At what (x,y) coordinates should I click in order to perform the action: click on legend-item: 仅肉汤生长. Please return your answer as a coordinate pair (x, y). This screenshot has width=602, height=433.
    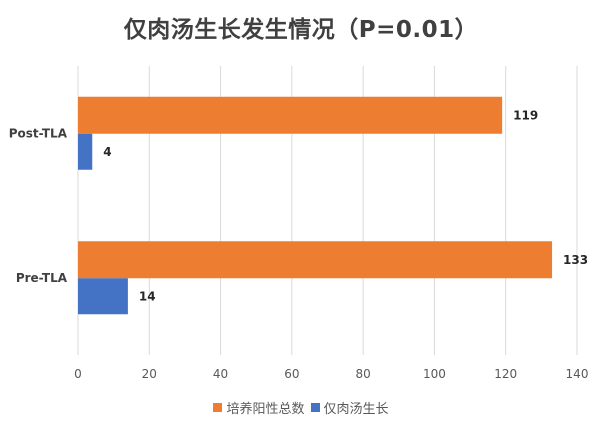
    Looking at the image, I should click on (349, 407).